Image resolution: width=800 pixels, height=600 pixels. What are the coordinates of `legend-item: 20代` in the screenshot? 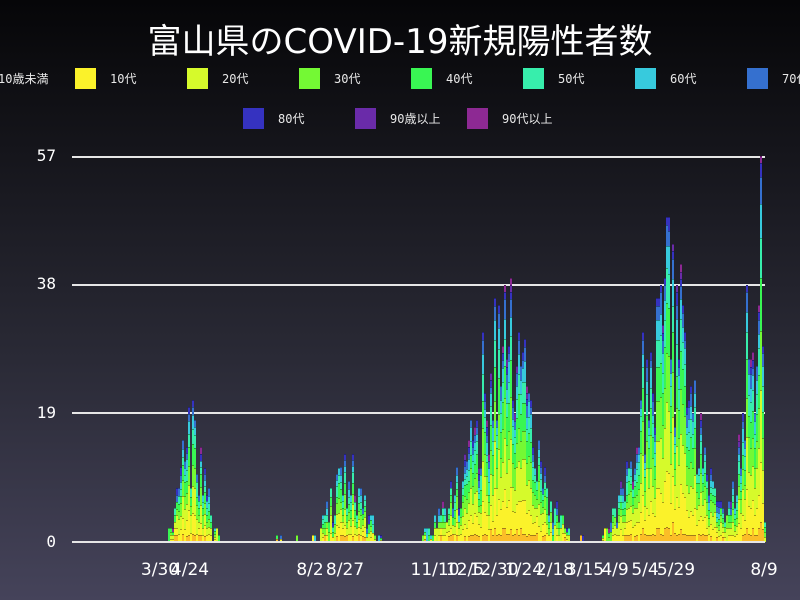 It's located at (232, 78).